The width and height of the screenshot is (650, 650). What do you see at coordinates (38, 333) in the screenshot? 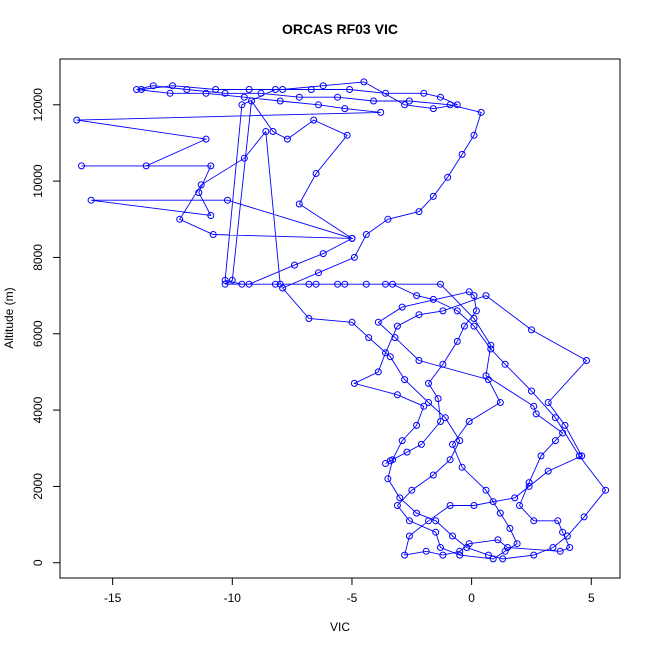
I see `y-tick-label: 6000` at bounding box center [38, 333].